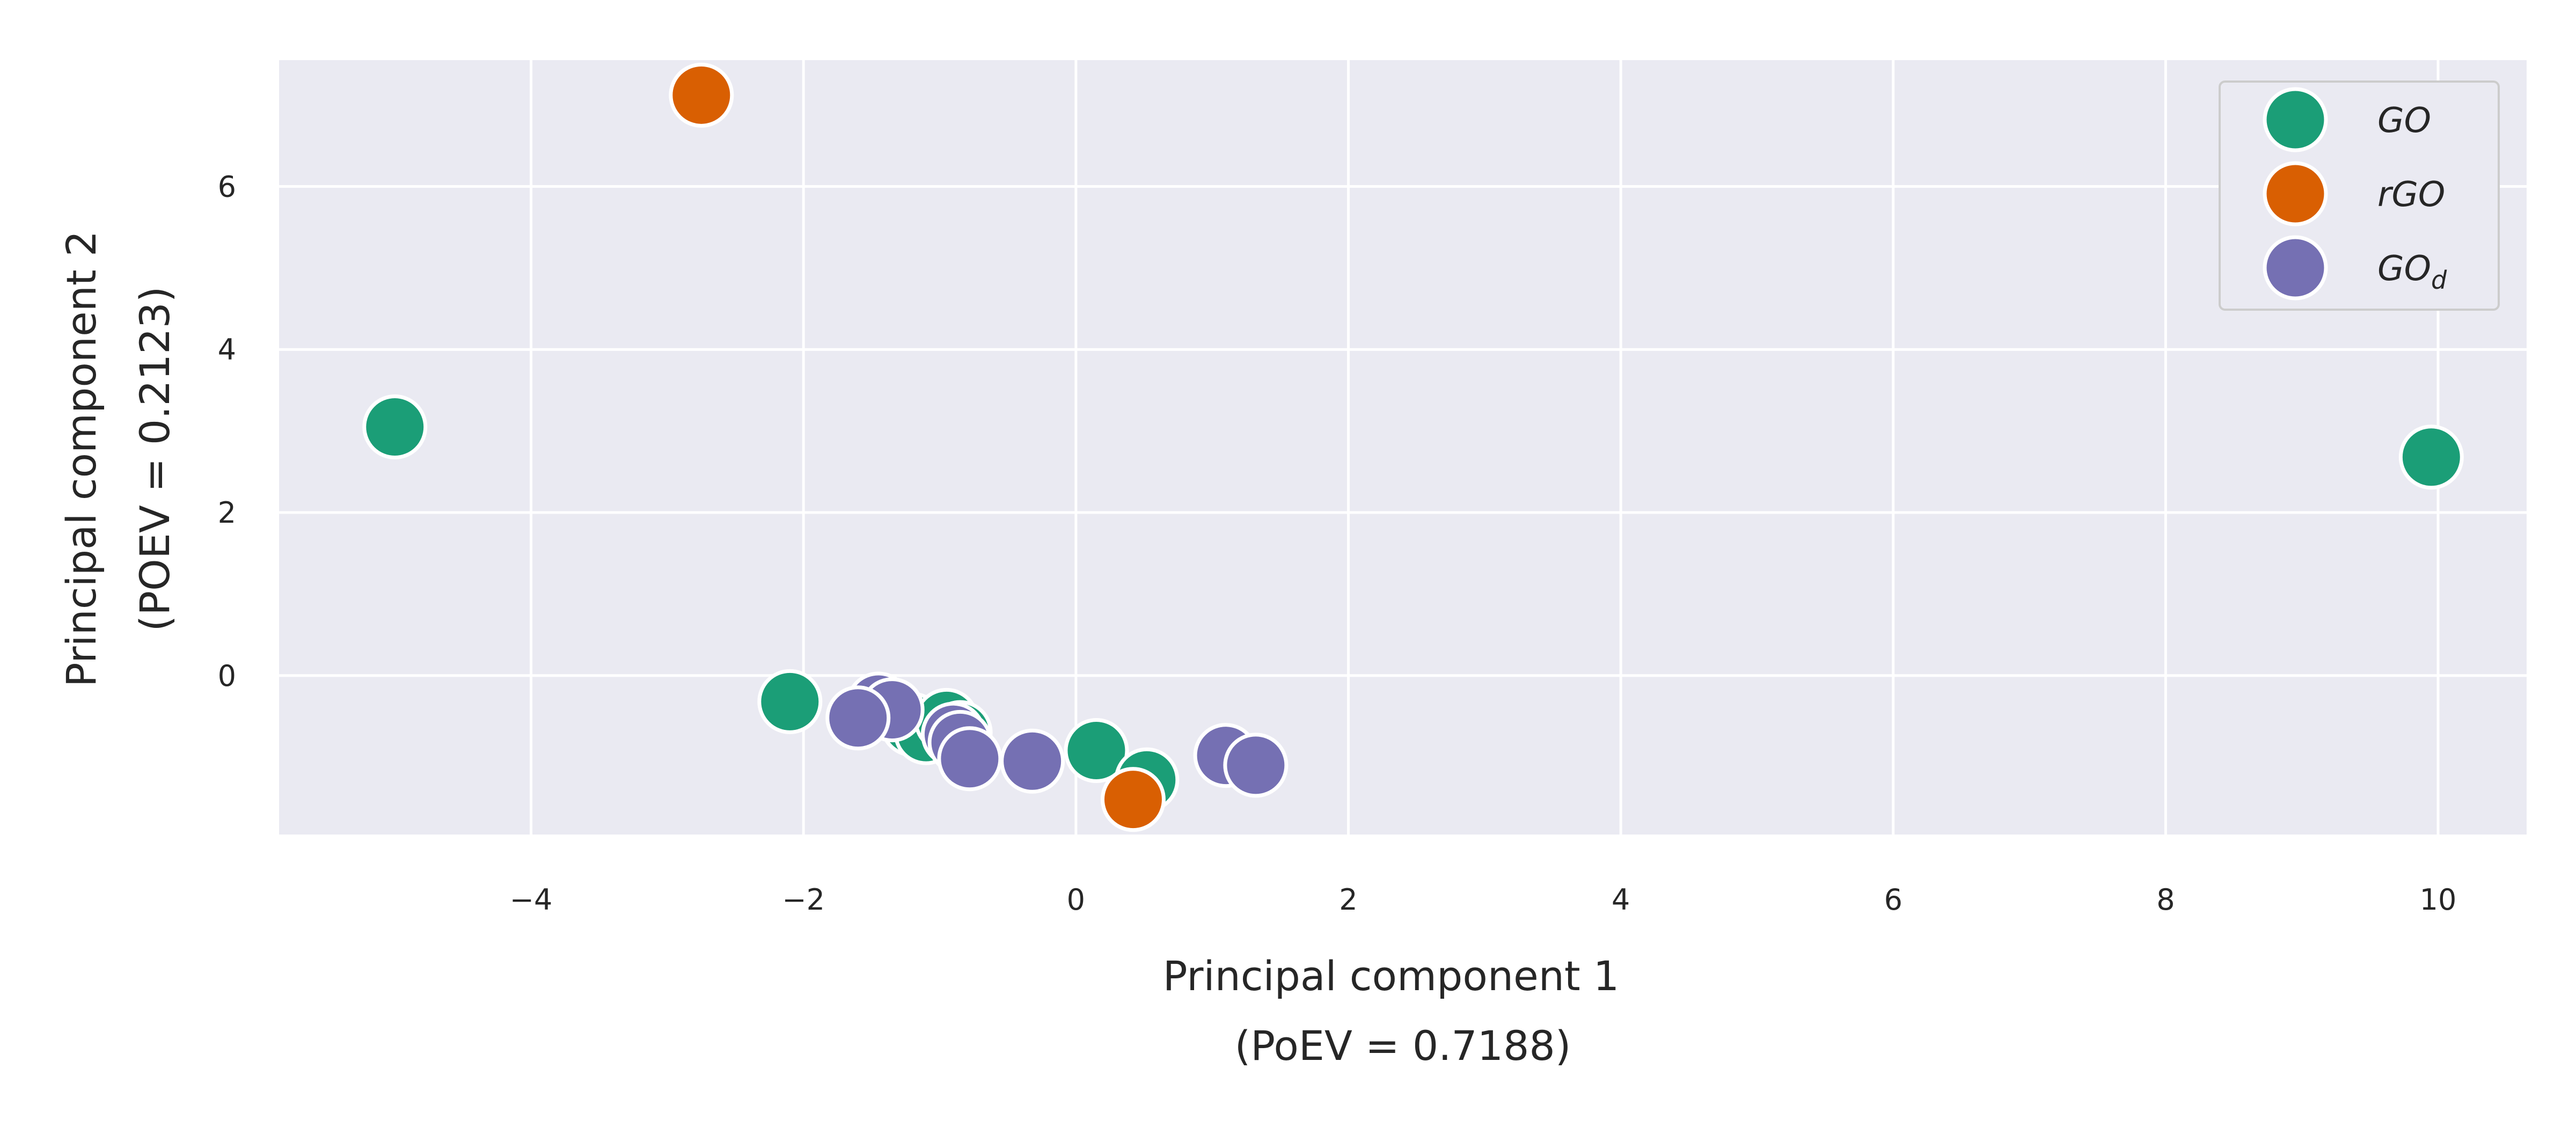 This screenshot has height=1127, width=2576. Describe the element at coordinates (1076, 900) in the screenshot. I see `x-tick-label: 0` at that location.